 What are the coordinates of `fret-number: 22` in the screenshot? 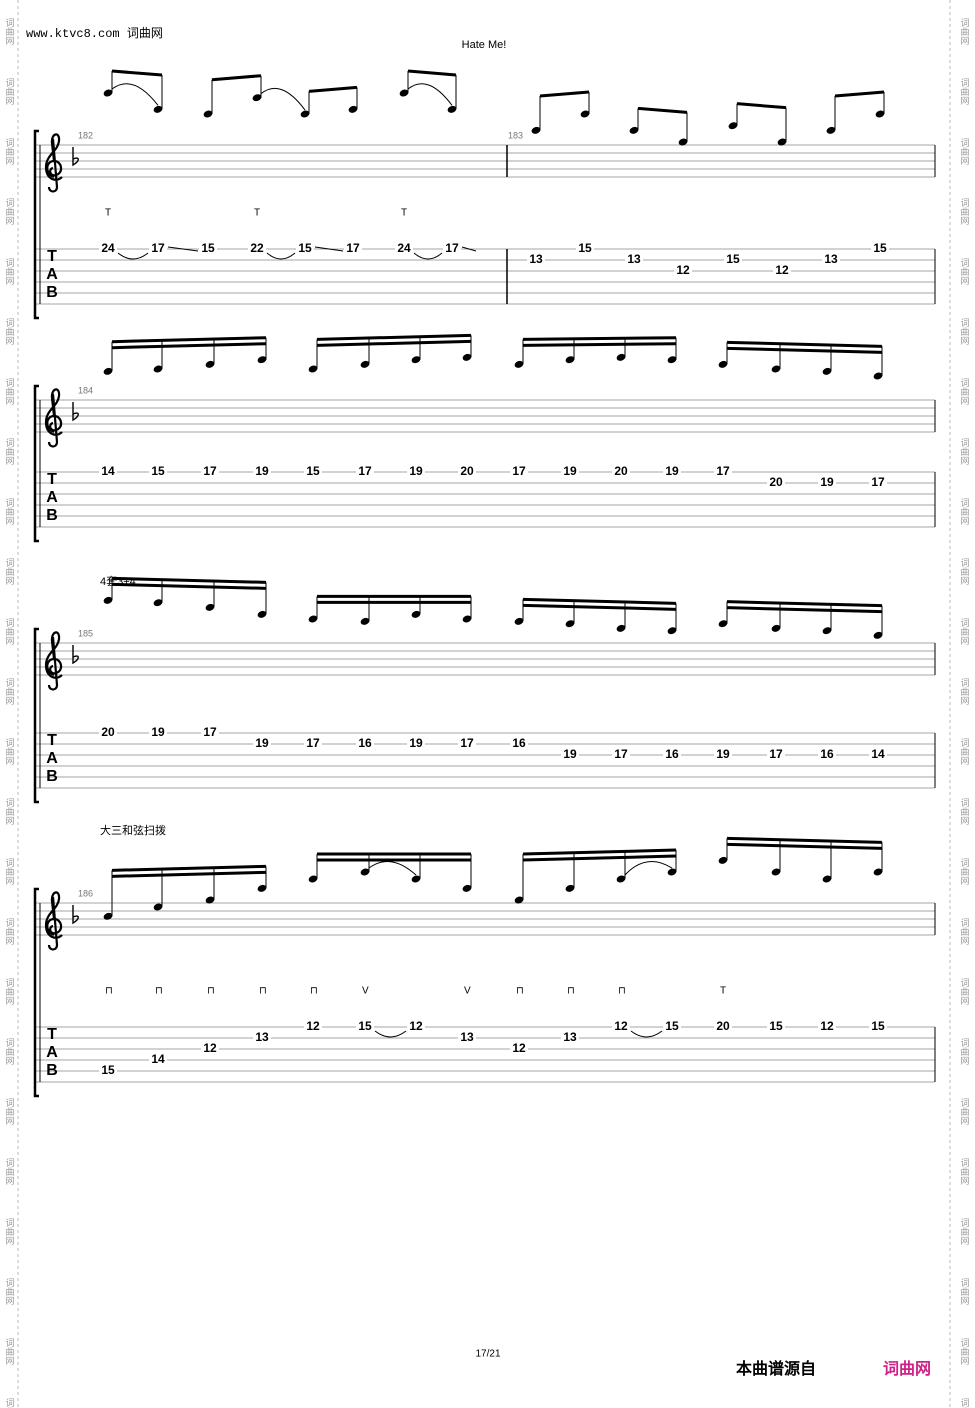 It's located at (257, 248).